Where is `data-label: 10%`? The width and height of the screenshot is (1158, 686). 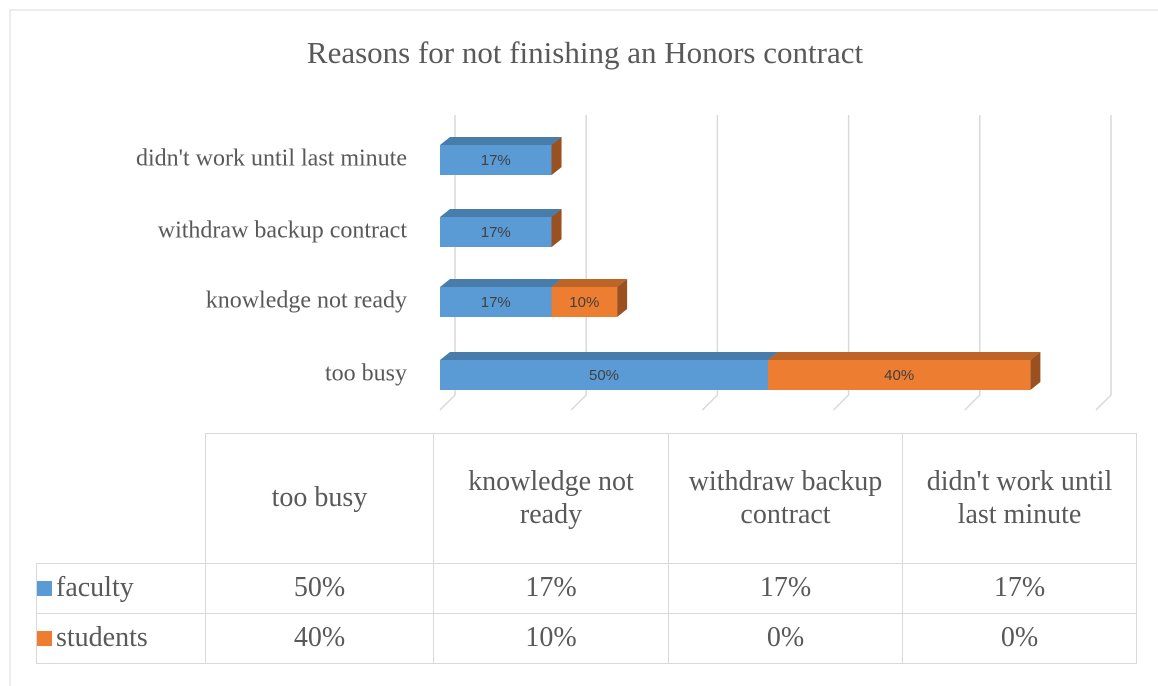
data-label: 10% is located at coordinates (584, 302).